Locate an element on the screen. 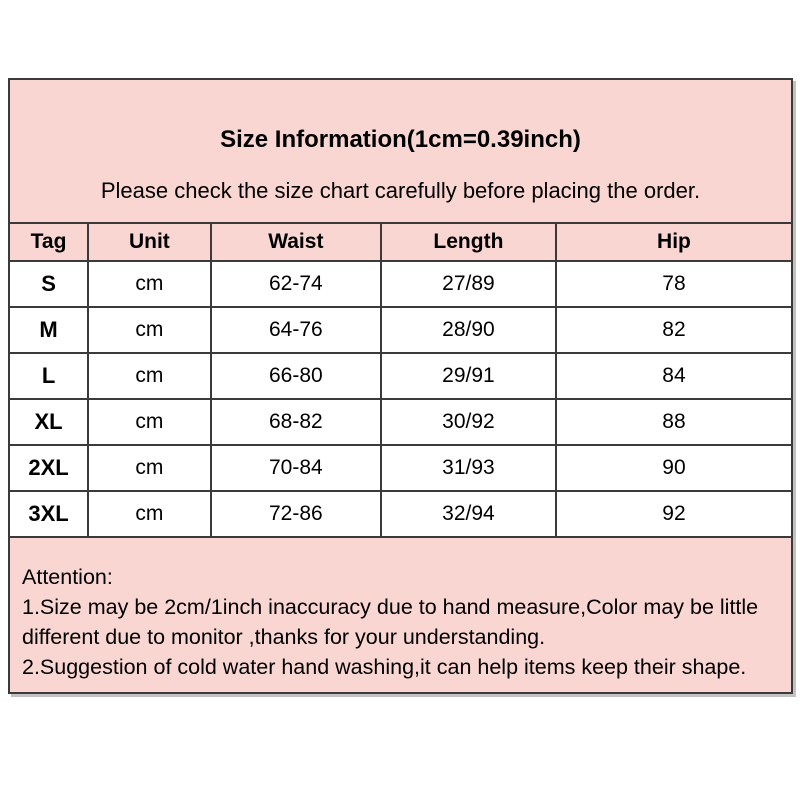  size-row-2xl: 2XL cm 70-84 31/93 90 is located at coordinates (400, 468).